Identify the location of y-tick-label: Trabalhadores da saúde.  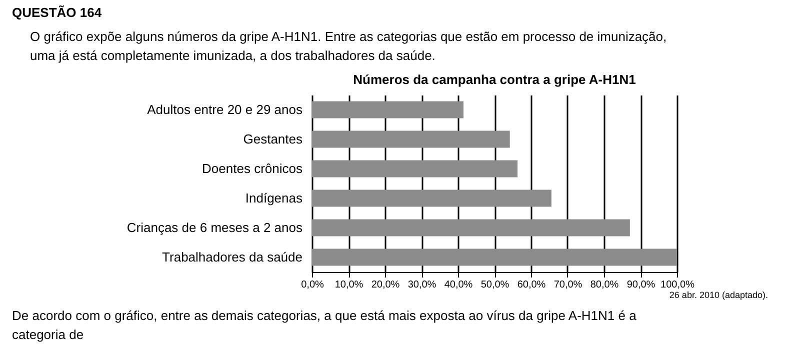
(232, 256).